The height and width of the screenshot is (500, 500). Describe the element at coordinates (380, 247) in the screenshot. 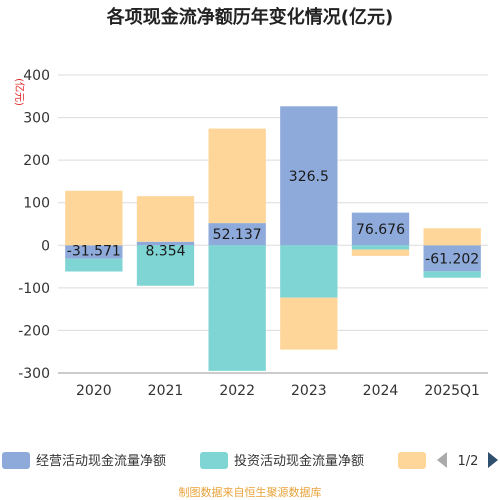

I see `bar-series-1-2024` at that location.